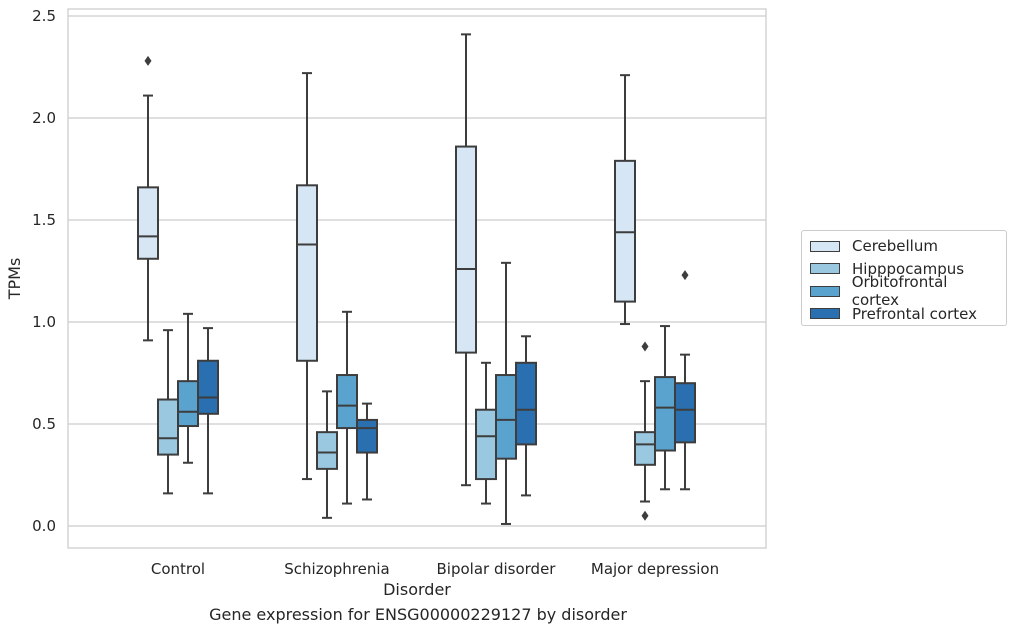  Describe the element at coordinates (914, 313) in the screenshot. I see `legend-label: Prefrontal cortex` at that location.